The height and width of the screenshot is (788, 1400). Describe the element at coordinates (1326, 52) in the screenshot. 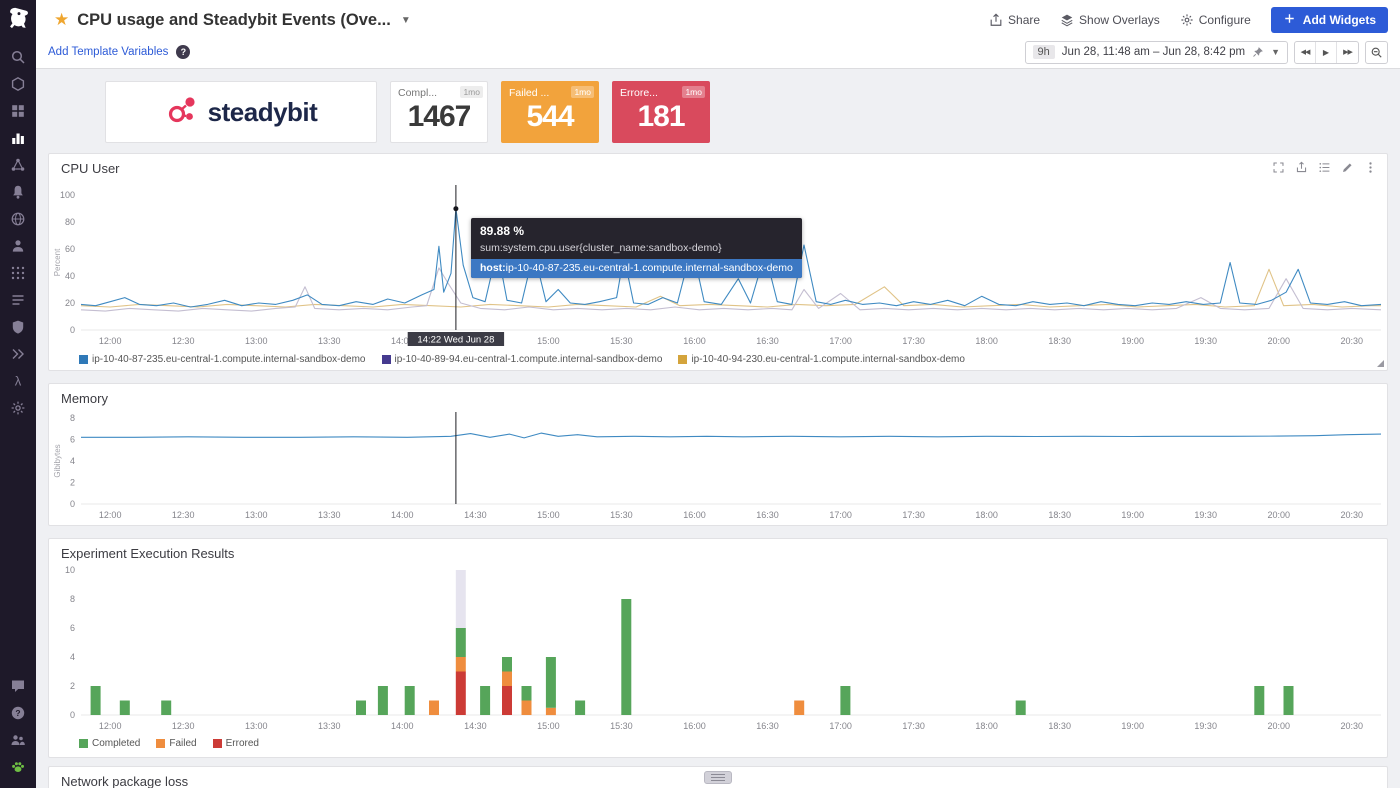

I see `play-button: ▶` at that location.